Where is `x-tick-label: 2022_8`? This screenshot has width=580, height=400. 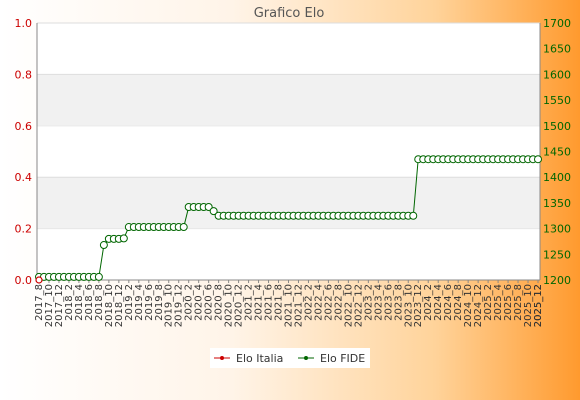
x-tick-label: 2022_8 is located at coordinates (338, 302).